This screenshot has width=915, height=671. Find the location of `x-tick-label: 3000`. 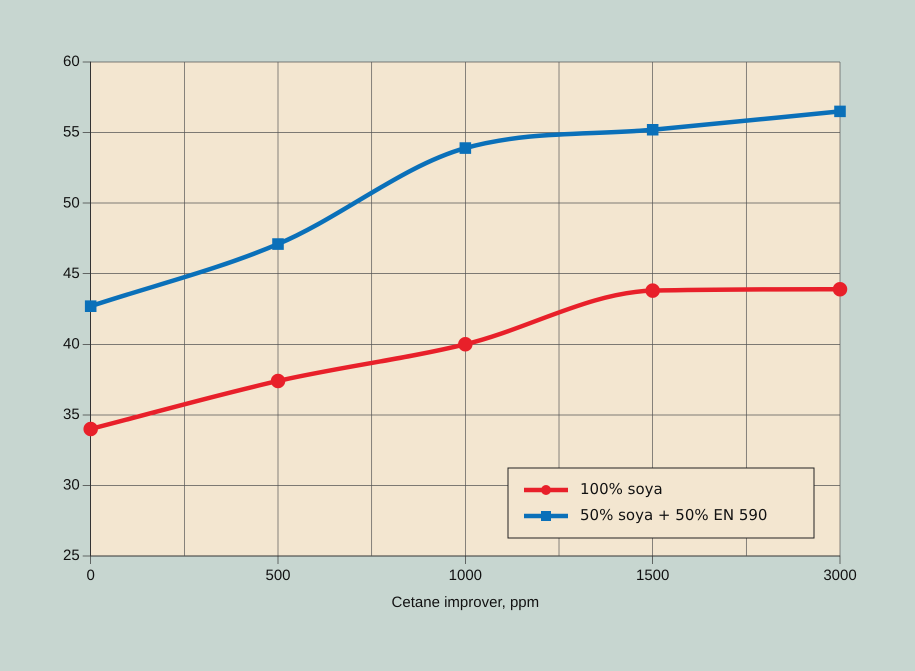

x-tick-label: 3000 is located at coordinates (840, 575).